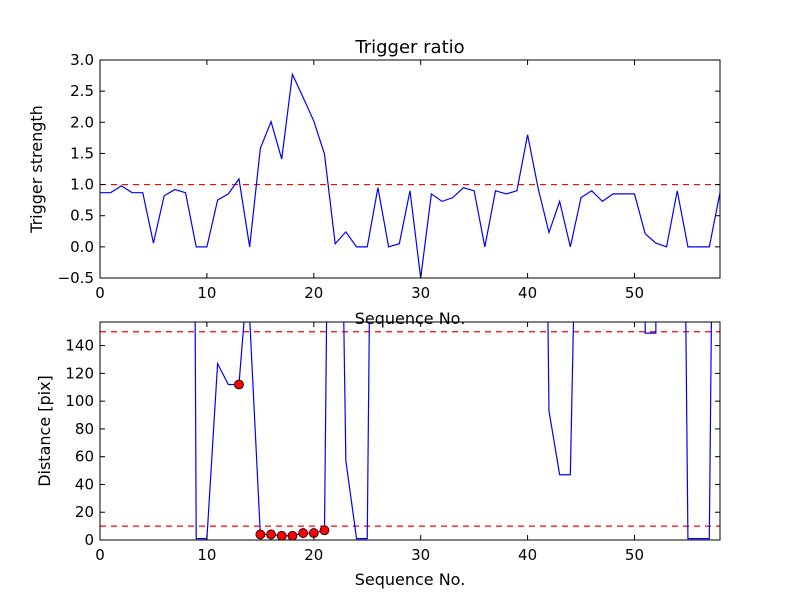  What do you see at coordinates (82, 216) in the screenshot?
I see `trigger-y-tick-label-2: 0.5` at bounding box center [82, 216].